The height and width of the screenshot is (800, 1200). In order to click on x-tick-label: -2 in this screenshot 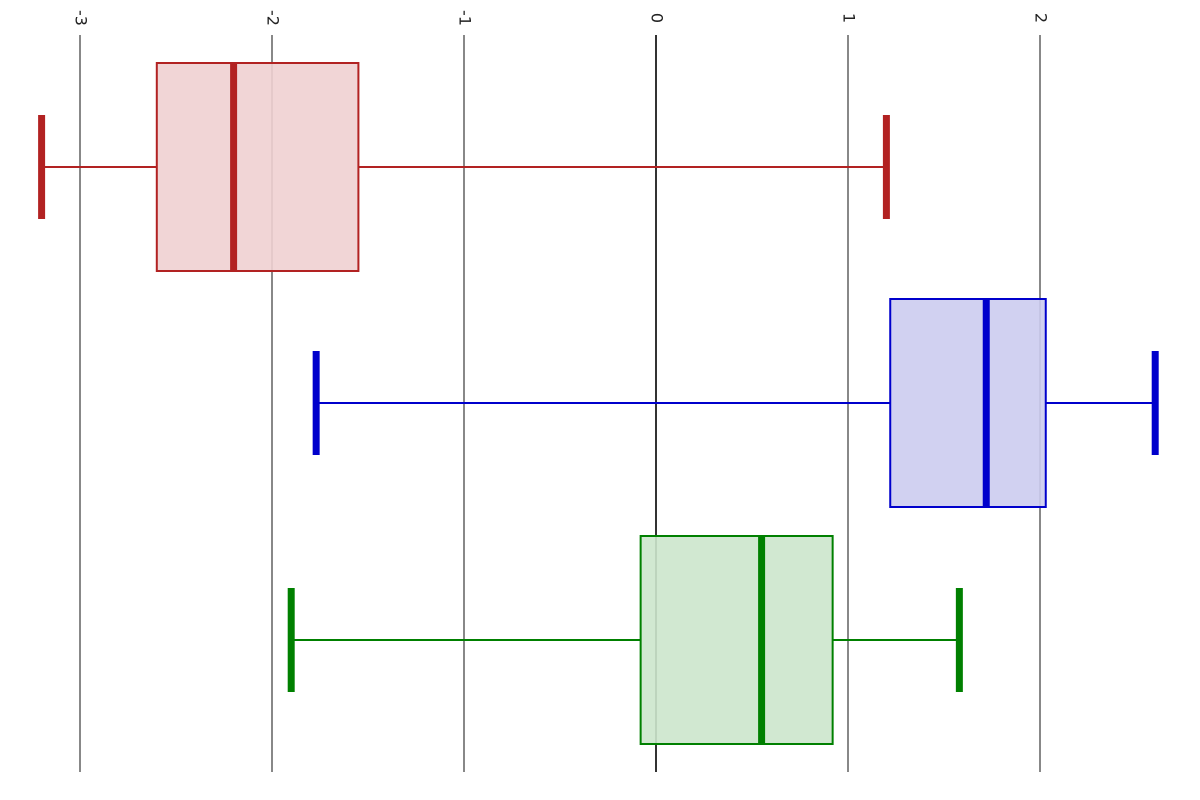, I will do `click(273, 18)`.